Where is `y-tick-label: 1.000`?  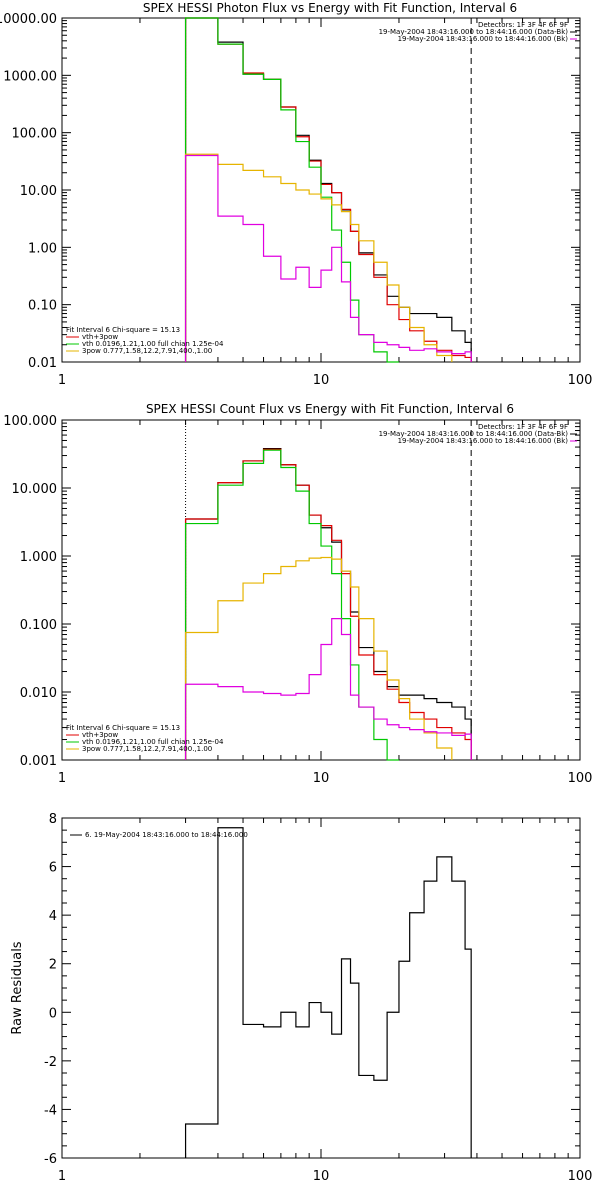
y-tick-label: 1.000 is located at coordinates (38, 557).